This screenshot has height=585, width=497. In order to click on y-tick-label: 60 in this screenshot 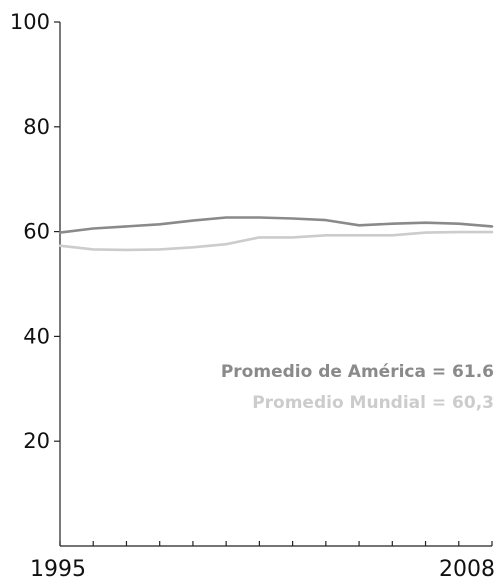, I will do `click(36, 232)`.